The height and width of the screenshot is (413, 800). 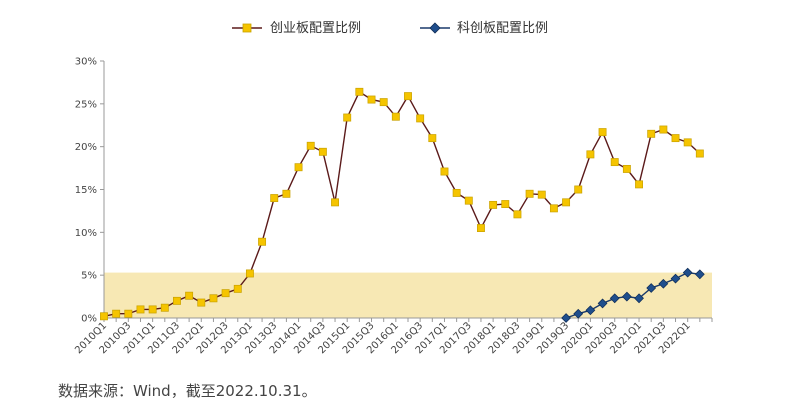 I want to click on highlight-band-layer, so click(x=408, y=295).